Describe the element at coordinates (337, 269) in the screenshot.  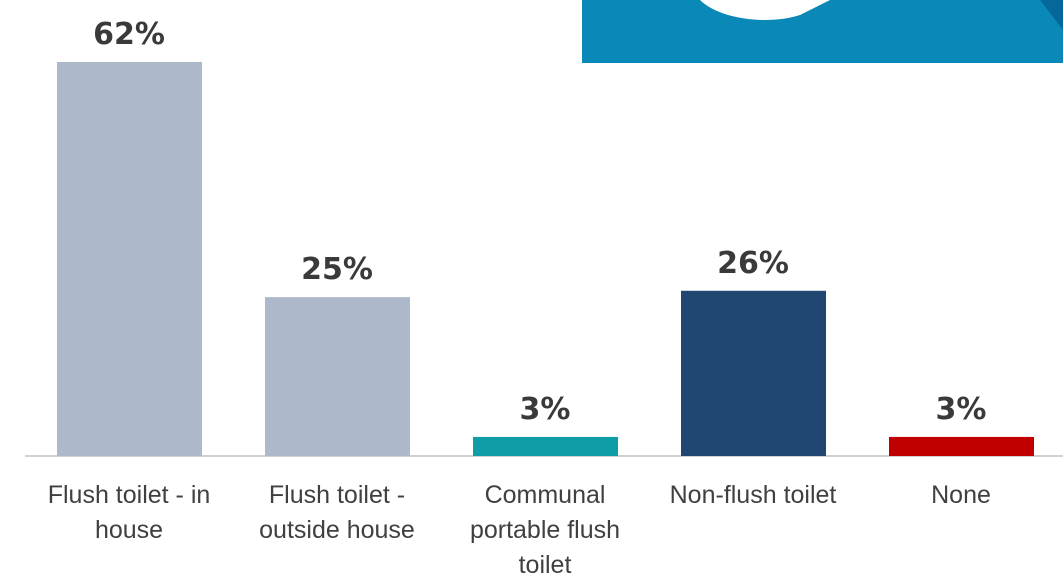
I see `value-label: 25%` at that location.